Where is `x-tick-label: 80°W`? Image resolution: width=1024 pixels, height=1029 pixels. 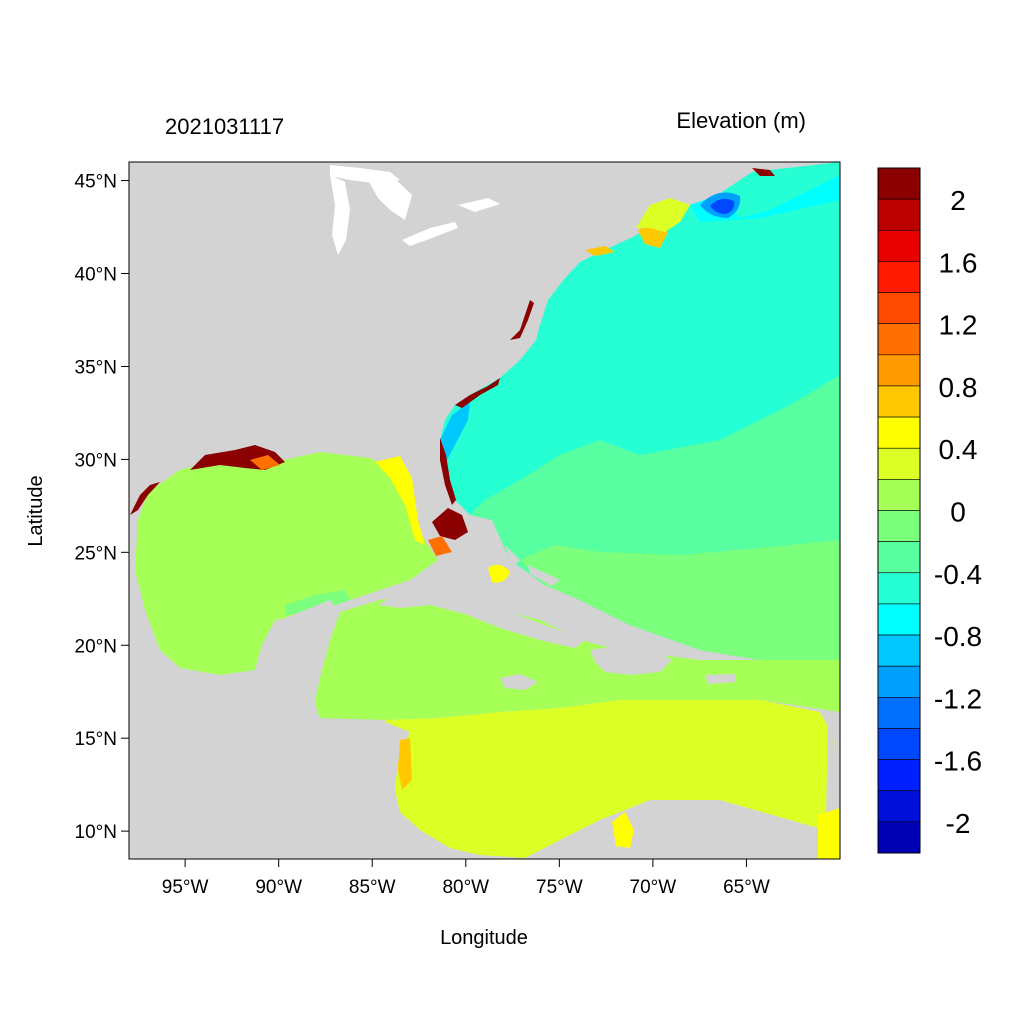
x-tick-label: 80°W is located at coordinates (465, 887).